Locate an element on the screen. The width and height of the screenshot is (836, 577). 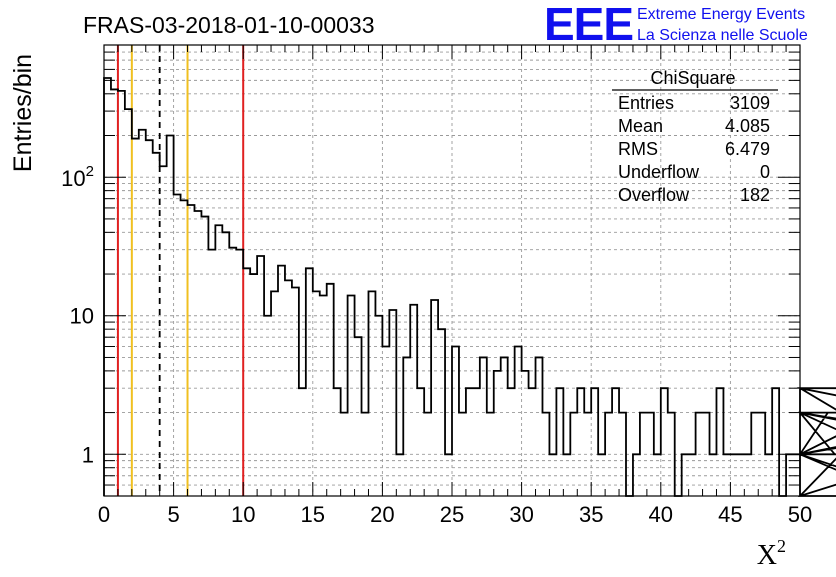
eee-logo: EEE is located at coordinates (588, 25).